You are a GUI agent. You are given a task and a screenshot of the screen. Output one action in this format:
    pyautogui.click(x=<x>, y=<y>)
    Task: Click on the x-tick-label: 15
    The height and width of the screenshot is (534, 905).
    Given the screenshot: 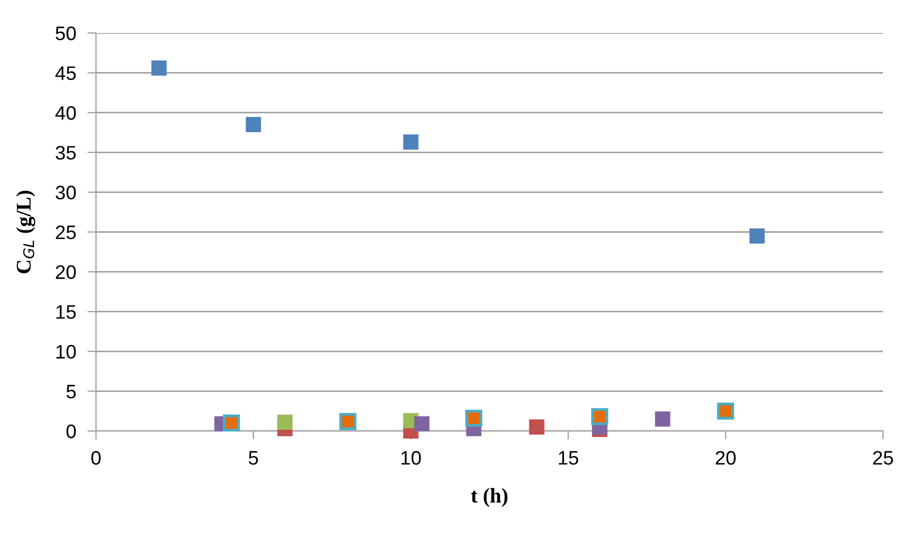 What is the action you would take?
    pyautogui.click(x=568, y=458)
    